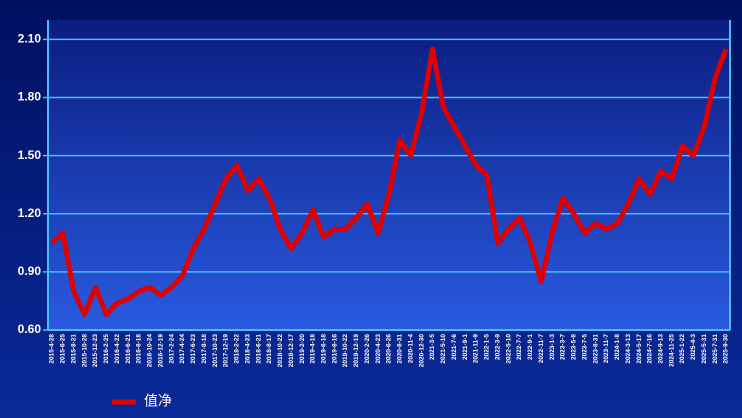 The image size is (742, 418). I want to click on x-tick-label: 2024-11-25, so click(671, 350).